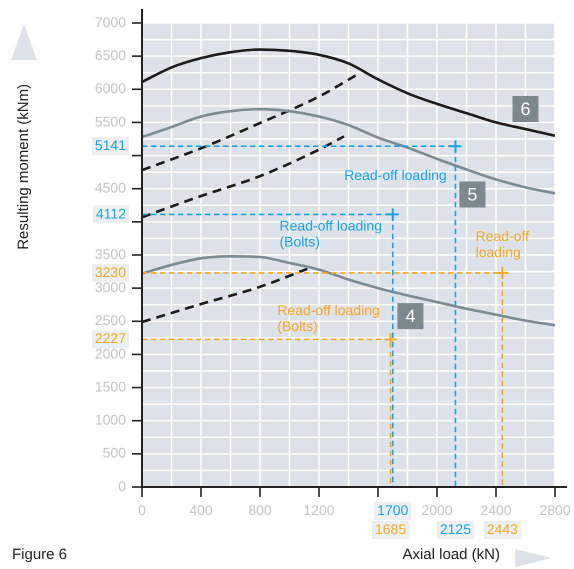 The image size is (574, 569). Describe the element at coordinates (201, 510) in the screenshot. I see `x-tick-label: 400` at that location.